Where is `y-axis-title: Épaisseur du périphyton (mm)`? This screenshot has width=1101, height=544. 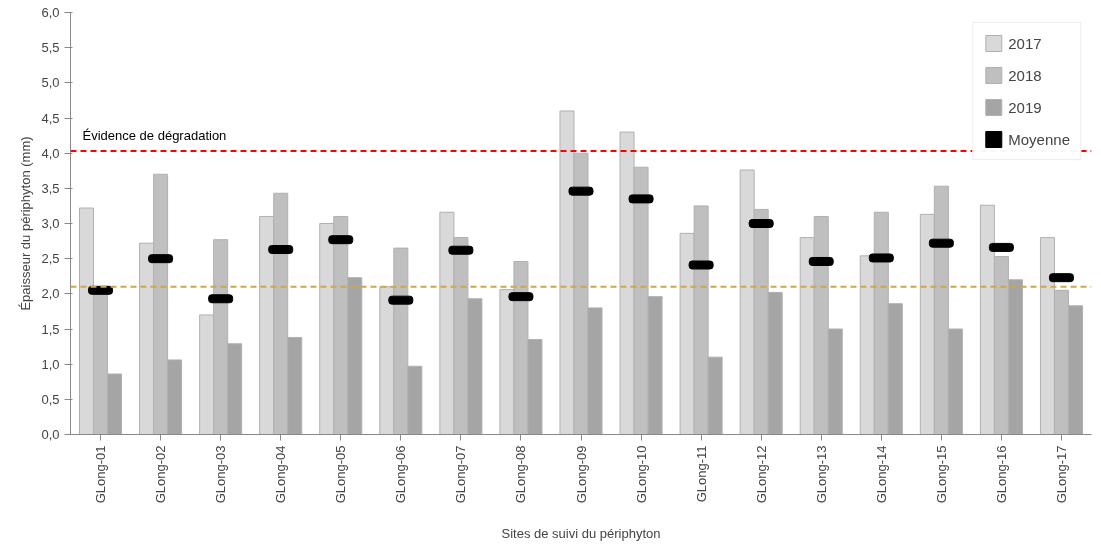
y-axis-title: Épaisseur du périphyton (mm) is located at coordinates (26, 223).